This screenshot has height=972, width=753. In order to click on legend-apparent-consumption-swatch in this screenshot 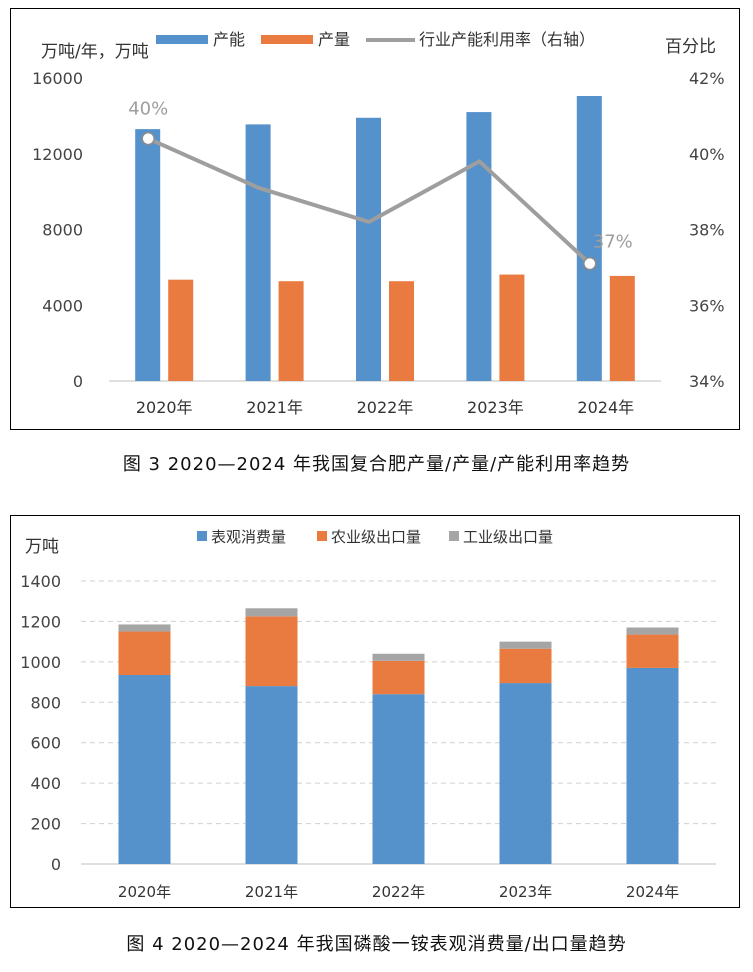, I will do `click(202, 536)`.